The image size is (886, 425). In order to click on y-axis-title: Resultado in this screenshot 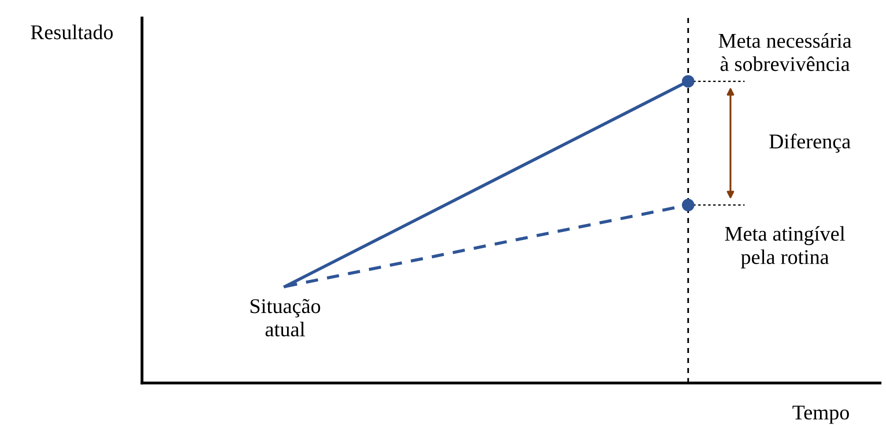, I will do `click(71, 32)`.